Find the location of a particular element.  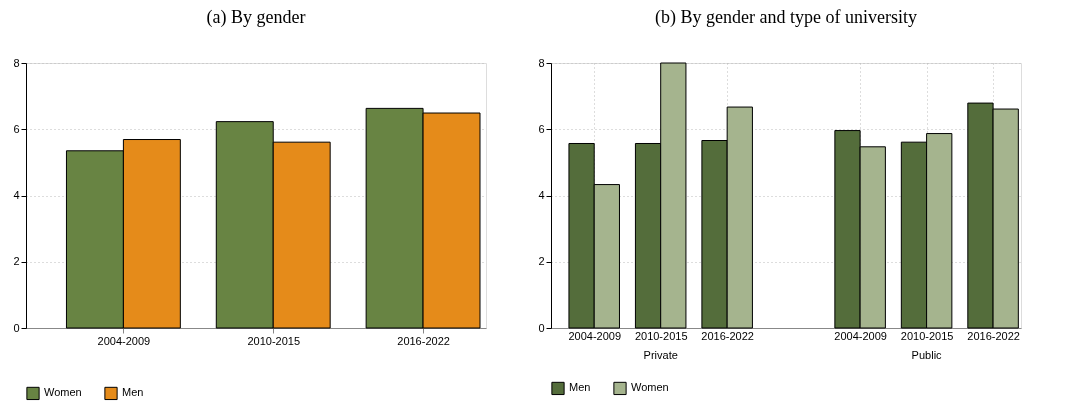

text: Private is located at coordinates (660, 355).